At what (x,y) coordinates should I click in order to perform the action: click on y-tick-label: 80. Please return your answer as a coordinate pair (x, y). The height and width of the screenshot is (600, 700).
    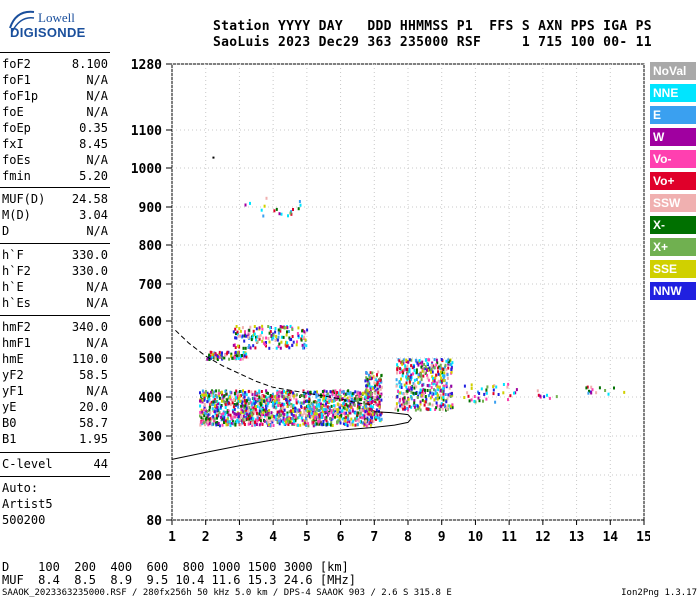
    Looking at the image, I should click on (154, 521).